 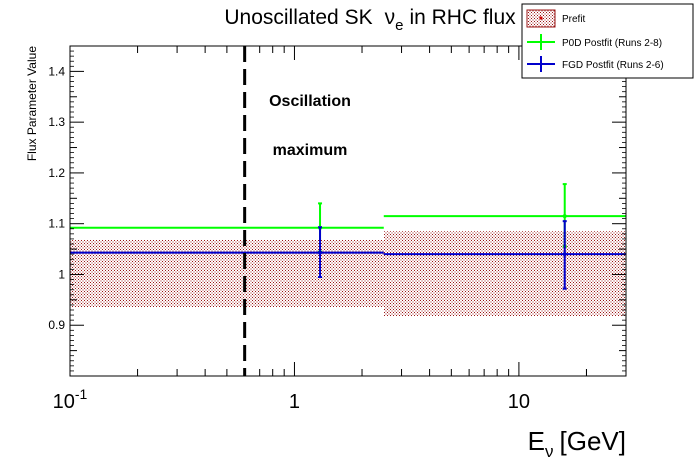 What do you see at coordinates (56, 71) in the screenshot?
I see `y-tick-label: 1.4` at bounding box center [56, 71].